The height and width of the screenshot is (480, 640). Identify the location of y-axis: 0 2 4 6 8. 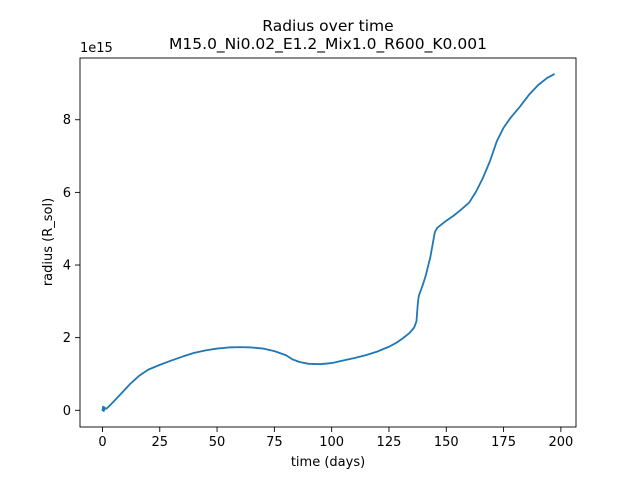
(71, 266).